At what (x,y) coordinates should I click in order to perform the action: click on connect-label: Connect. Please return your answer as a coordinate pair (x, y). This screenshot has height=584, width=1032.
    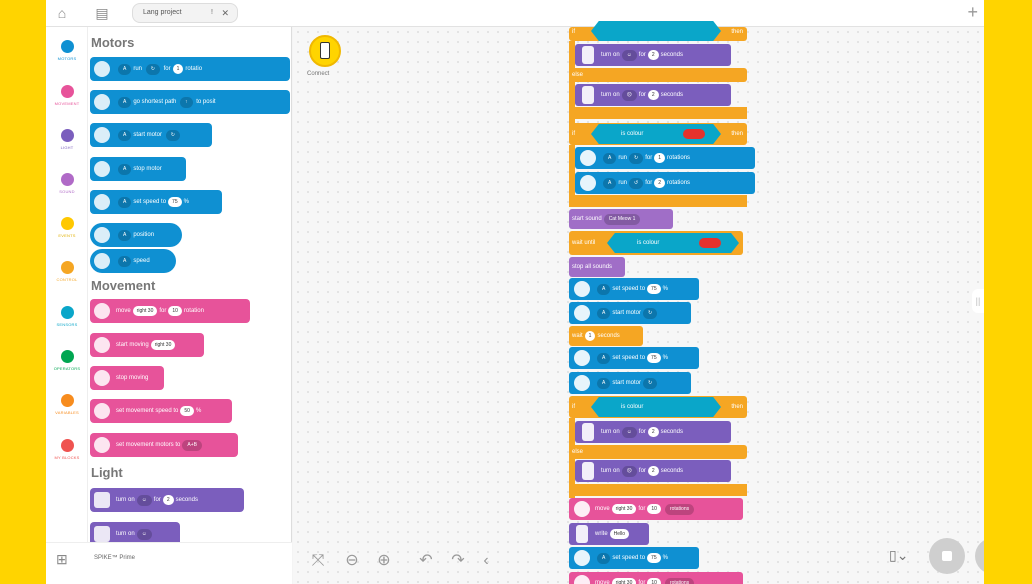
    Looking at the image, I should click on (318, 74).